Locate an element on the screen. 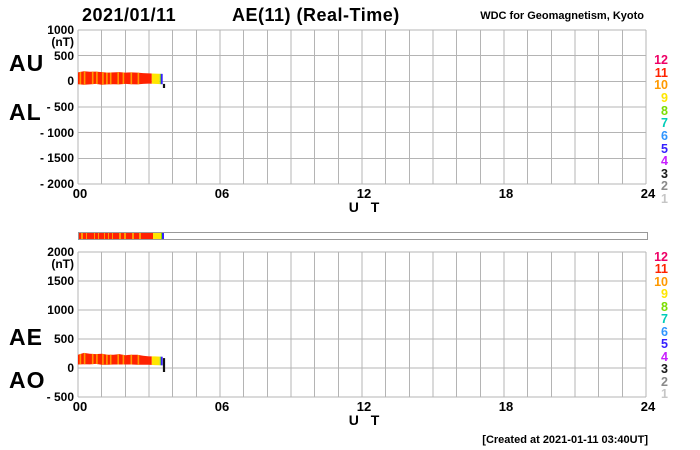  axis-label-au: AU is located at coordinates (27, 63).